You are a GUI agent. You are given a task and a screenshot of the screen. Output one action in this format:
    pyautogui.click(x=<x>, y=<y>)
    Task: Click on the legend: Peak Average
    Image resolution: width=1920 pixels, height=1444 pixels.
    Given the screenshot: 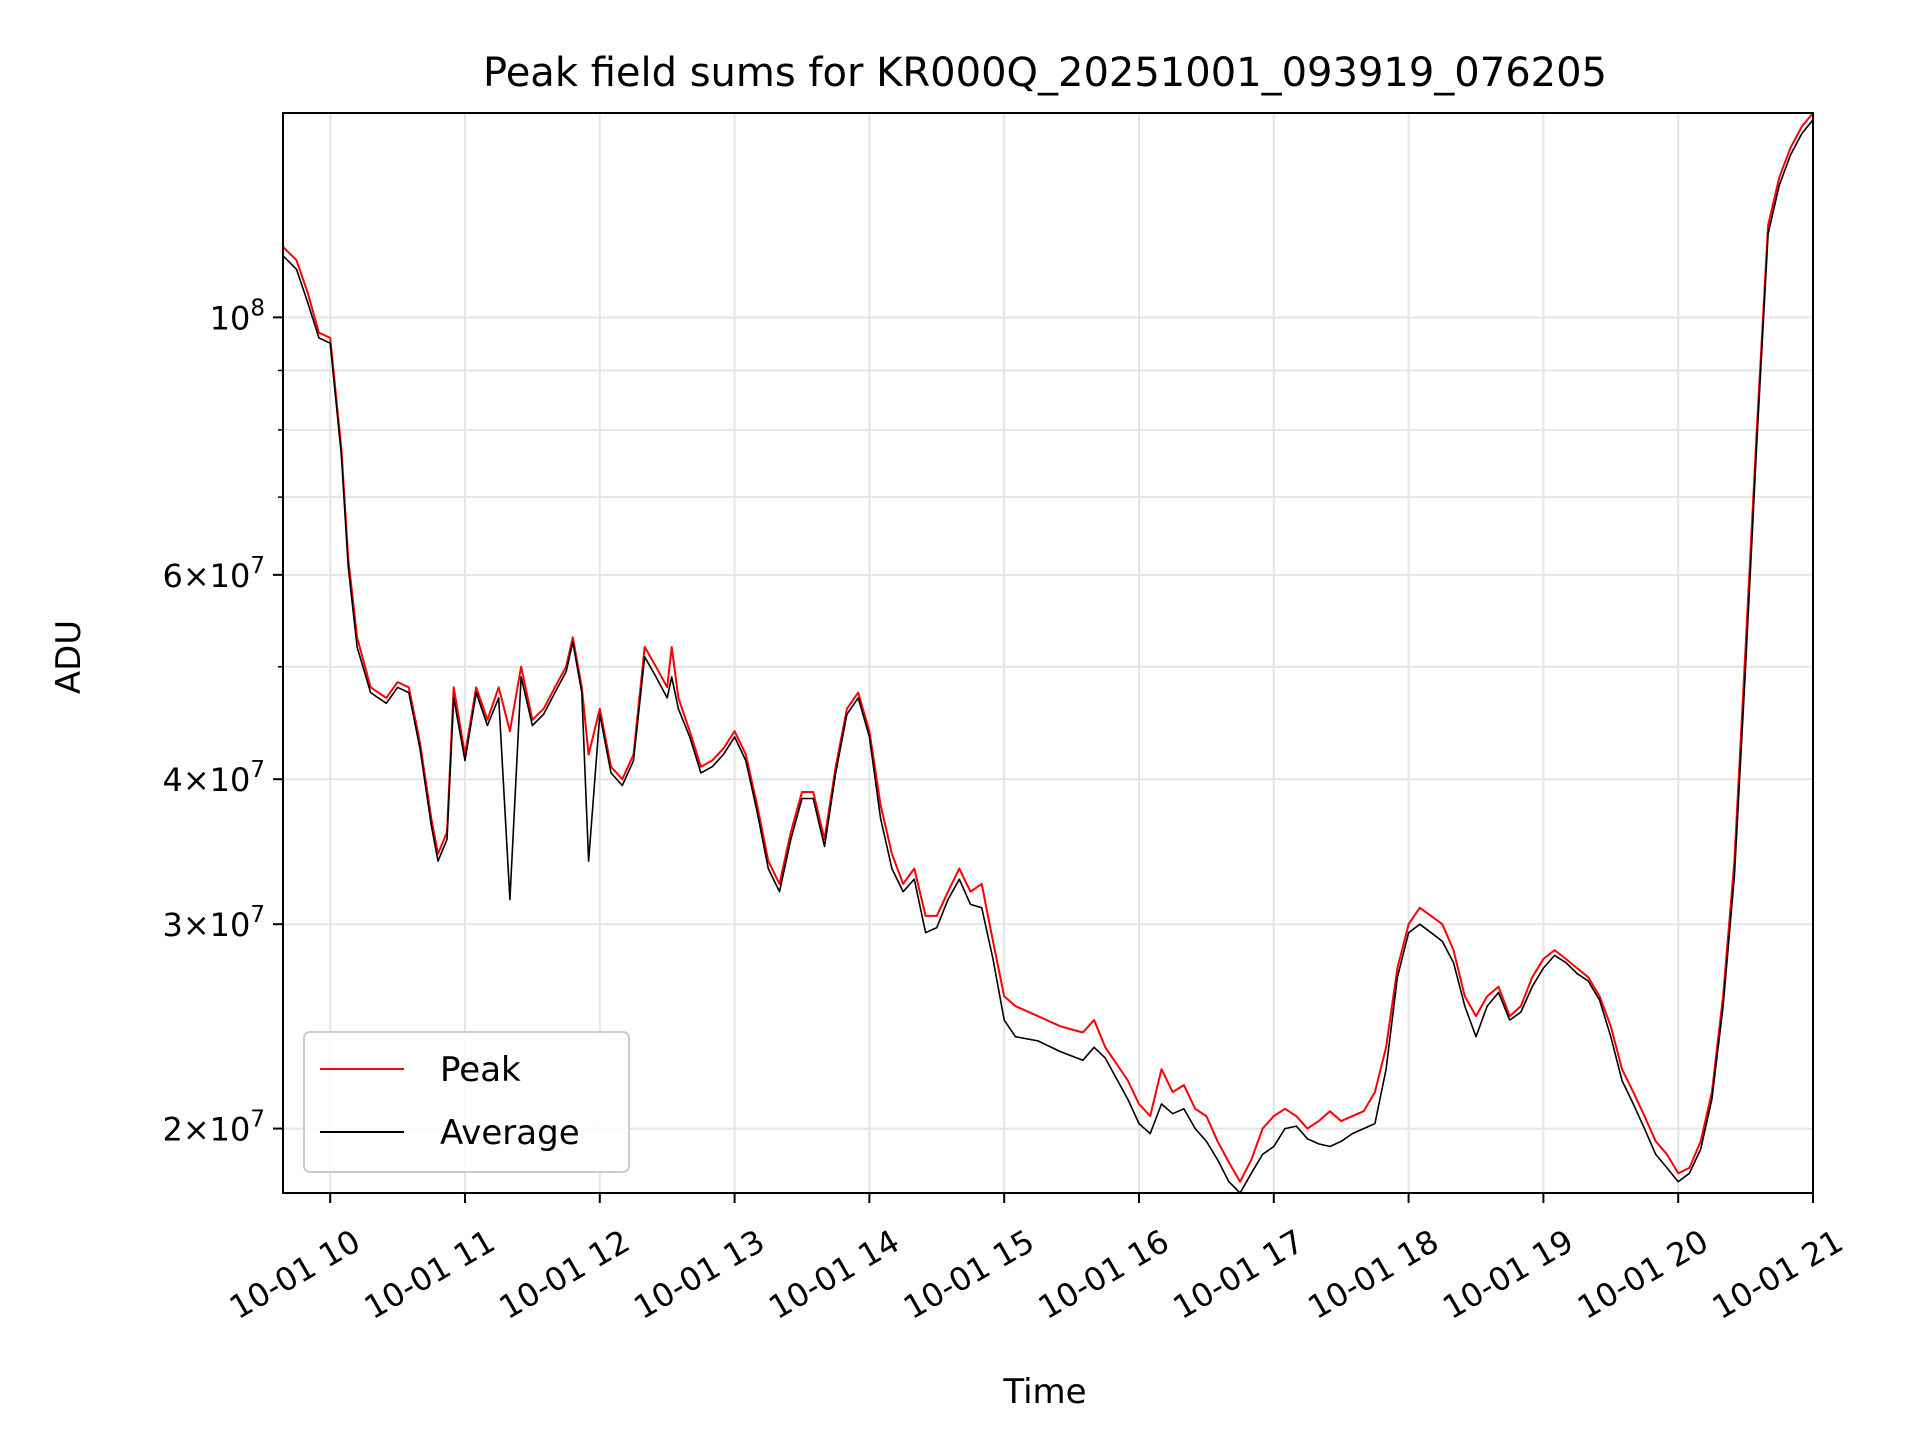 What is the action you would take?
    pyautogui.click(x=466, y=1102)
    